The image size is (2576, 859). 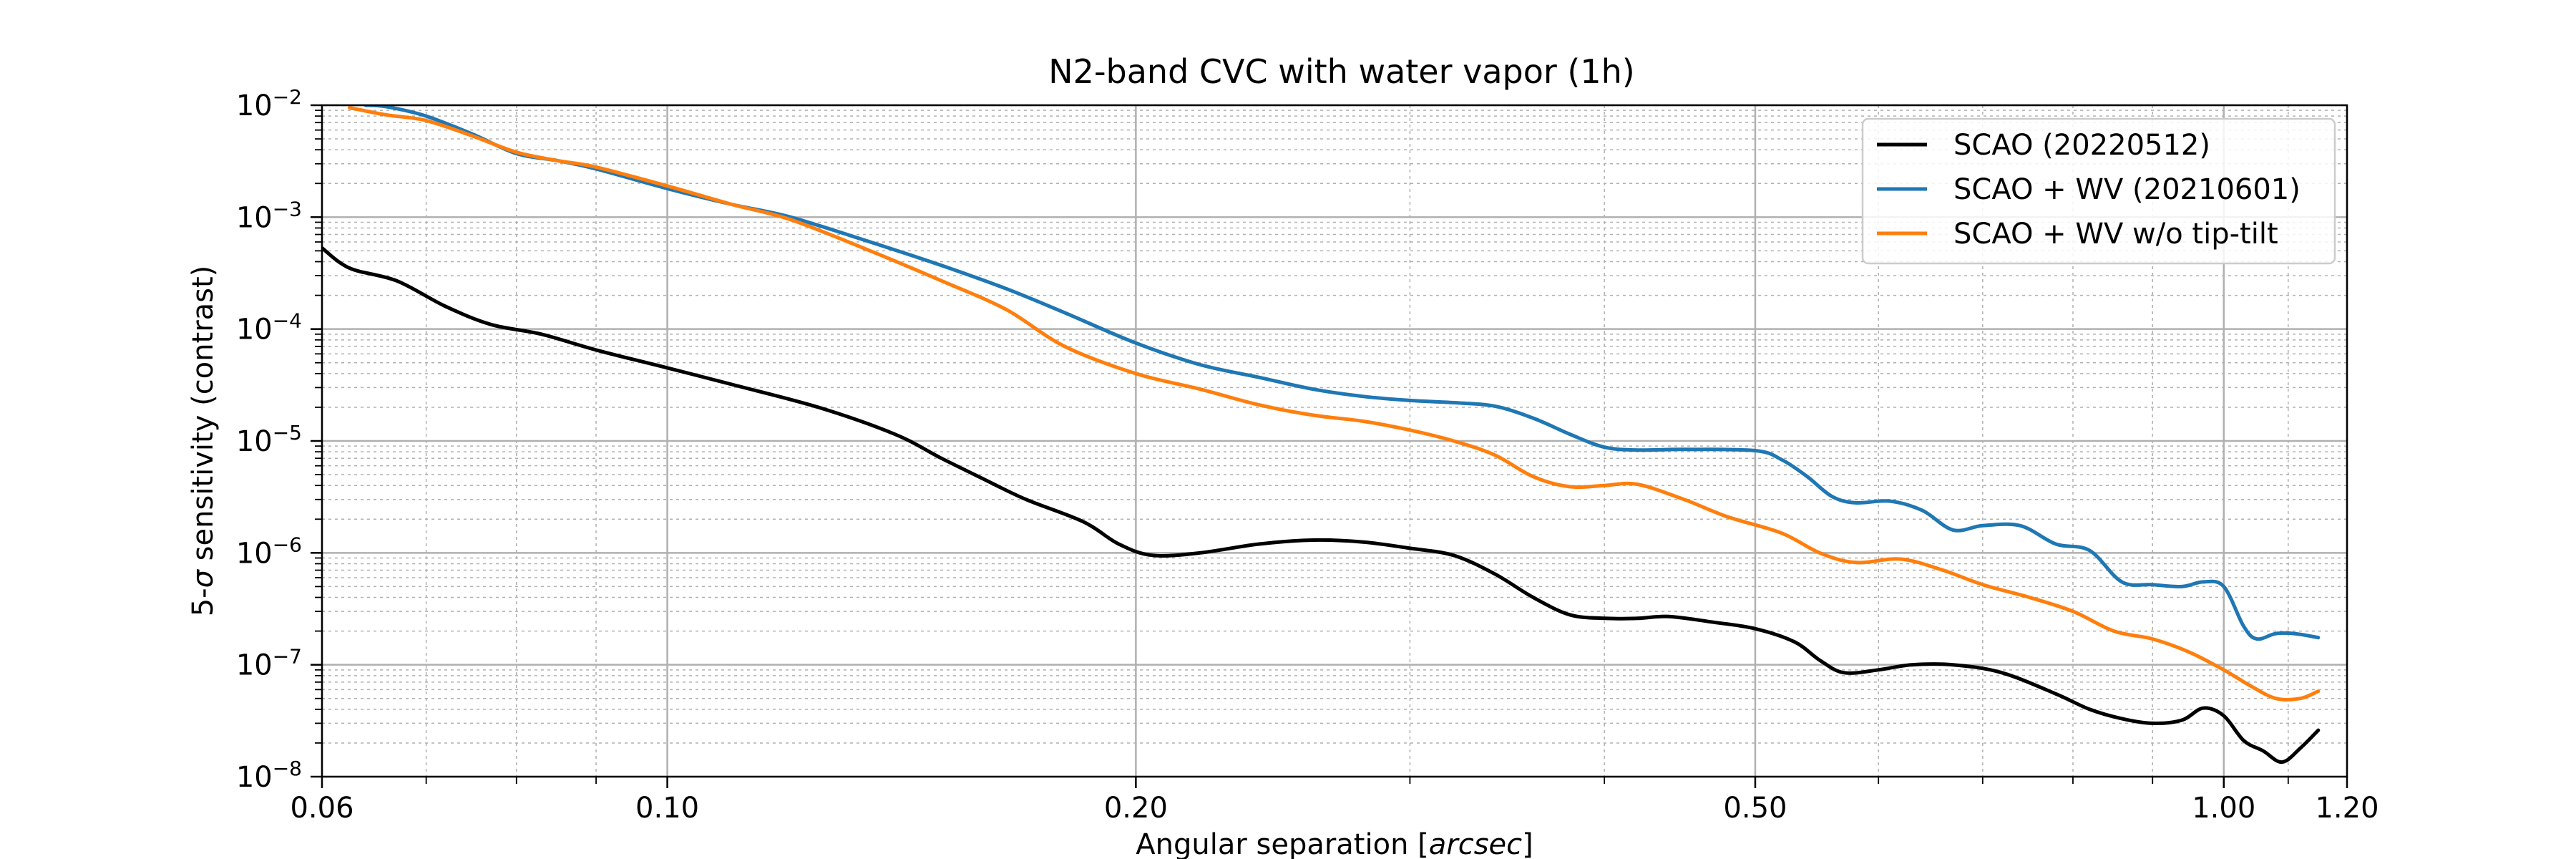 I want to click on chart-title: N2-band CVC with water vapor (1h), so click(x=1341, y=71).